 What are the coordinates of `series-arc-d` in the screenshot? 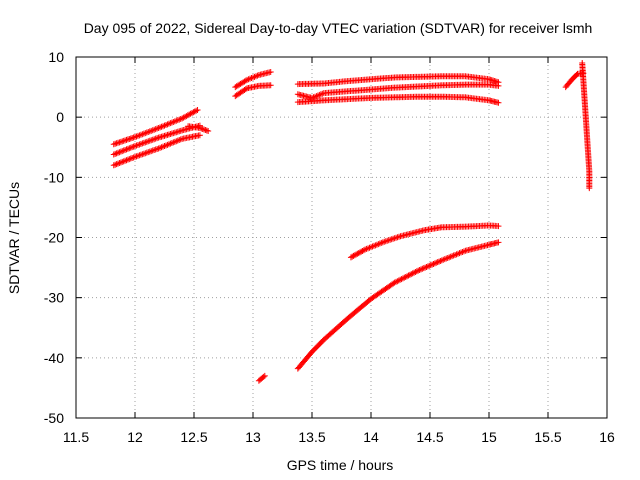 It's located at (198, 129).